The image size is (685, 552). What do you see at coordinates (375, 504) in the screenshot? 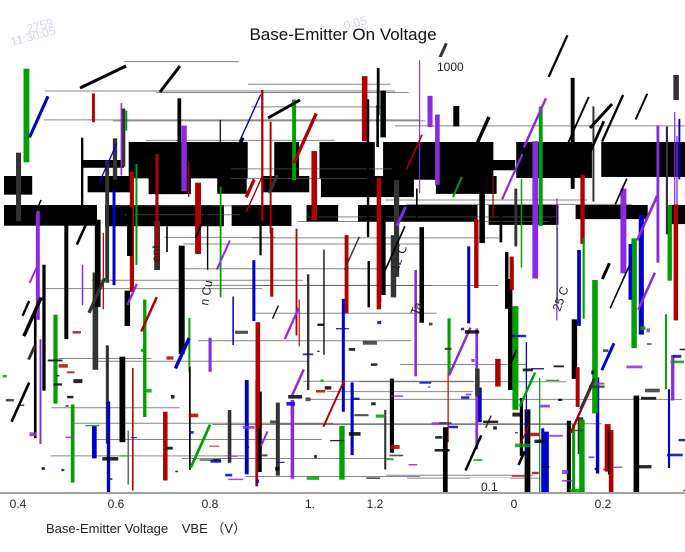
I see `x-tick-label-1-2: 1.2` at bounding box center [375, 504].